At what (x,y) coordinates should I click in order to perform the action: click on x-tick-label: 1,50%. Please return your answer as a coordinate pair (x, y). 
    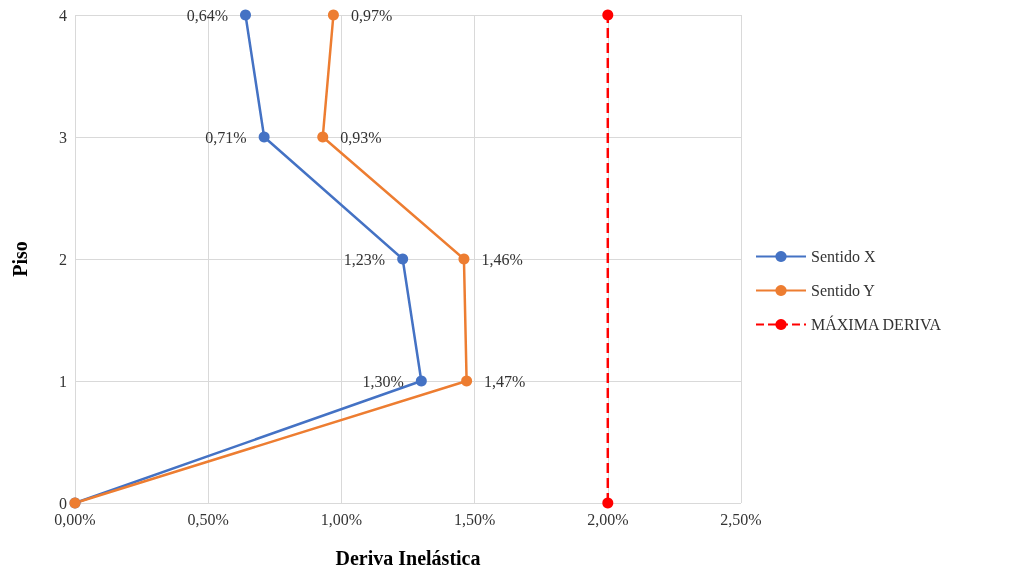
    Looking at the image, I should click on (474, 519).